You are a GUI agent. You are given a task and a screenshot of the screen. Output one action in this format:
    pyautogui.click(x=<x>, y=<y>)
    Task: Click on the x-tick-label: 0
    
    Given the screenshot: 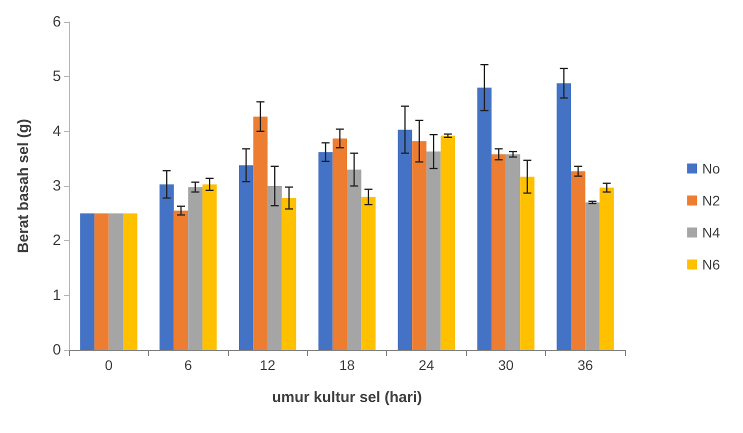 What is the action you would take?
    pyautogui.click(x=108, y=365)
    